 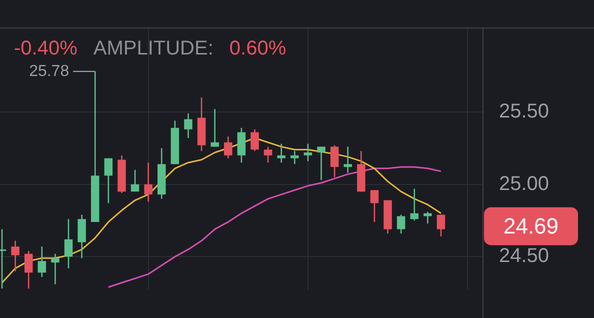 I want to click on annotation: AMPLITUDE:, so click(x=153, y=49).